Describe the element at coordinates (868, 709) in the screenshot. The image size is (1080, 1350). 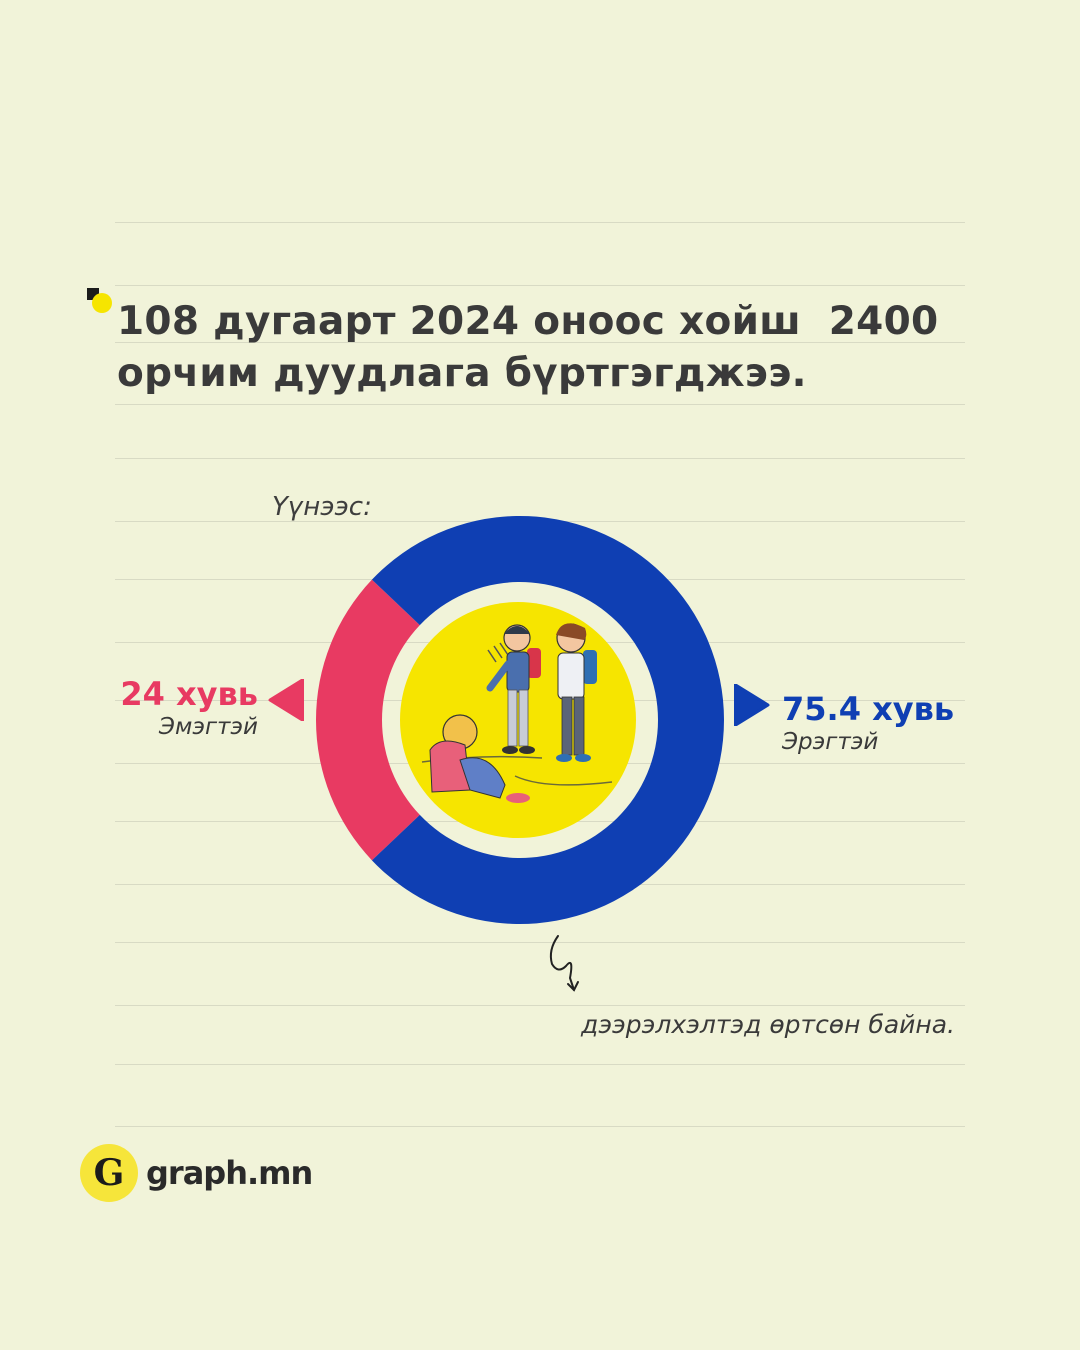
I see `male-percent-label: 75.4 хувь` at that location.